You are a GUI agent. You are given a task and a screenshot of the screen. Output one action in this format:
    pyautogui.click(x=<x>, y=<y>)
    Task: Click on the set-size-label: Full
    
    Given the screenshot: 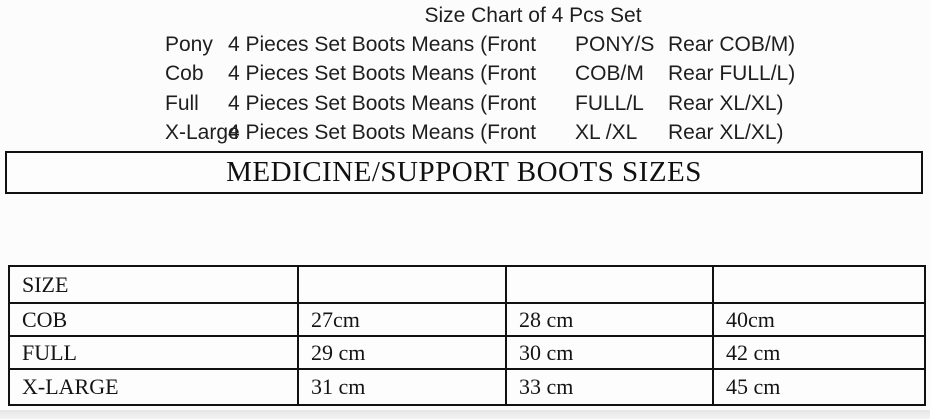 What is the action you would take?
    pyautogui.click(x=182, y=103)
    